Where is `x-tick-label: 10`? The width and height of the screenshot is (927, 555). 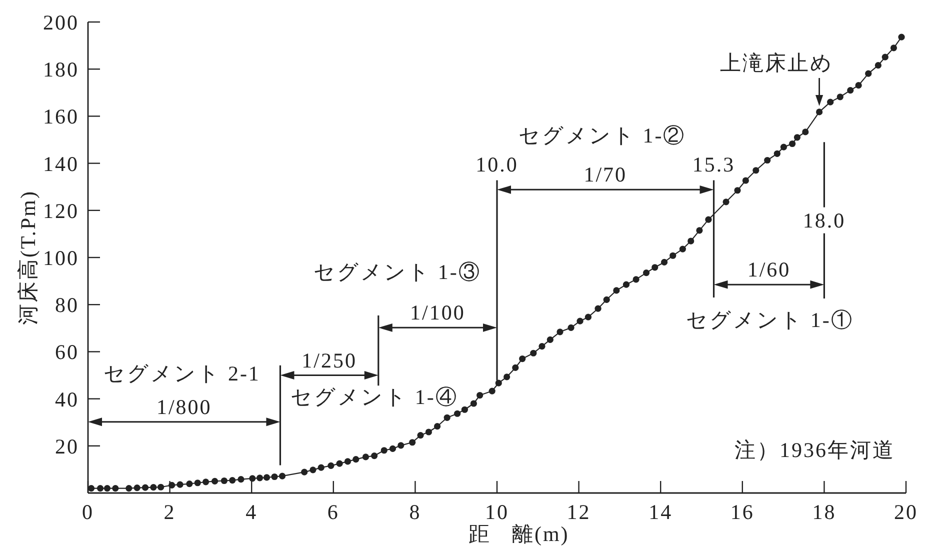
x-tick-label: 10 is located at coordinates (497, 512).